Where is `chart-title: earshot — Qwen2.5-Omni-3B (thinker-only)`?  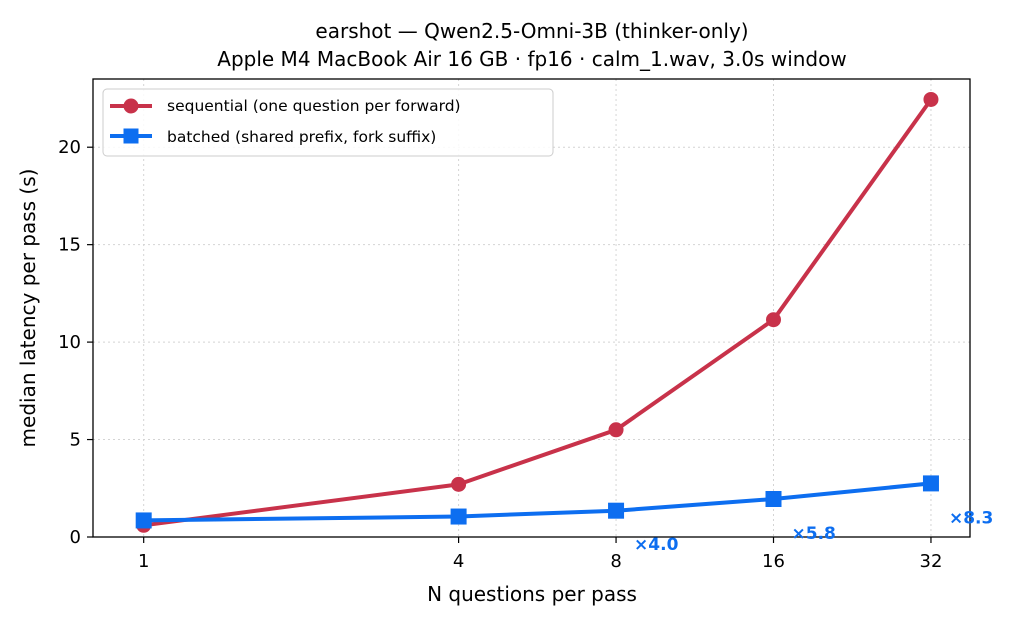 chart-title: earshot — Qwen2.5-Omni-3B (thinker-only) is located at coordinates (531, 31).